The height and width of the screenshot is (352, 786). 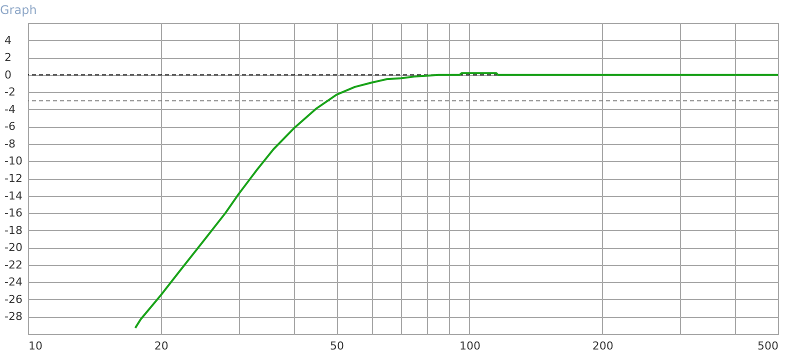 I want to click on x-tick-label: 500, so click(x=768, y=346).